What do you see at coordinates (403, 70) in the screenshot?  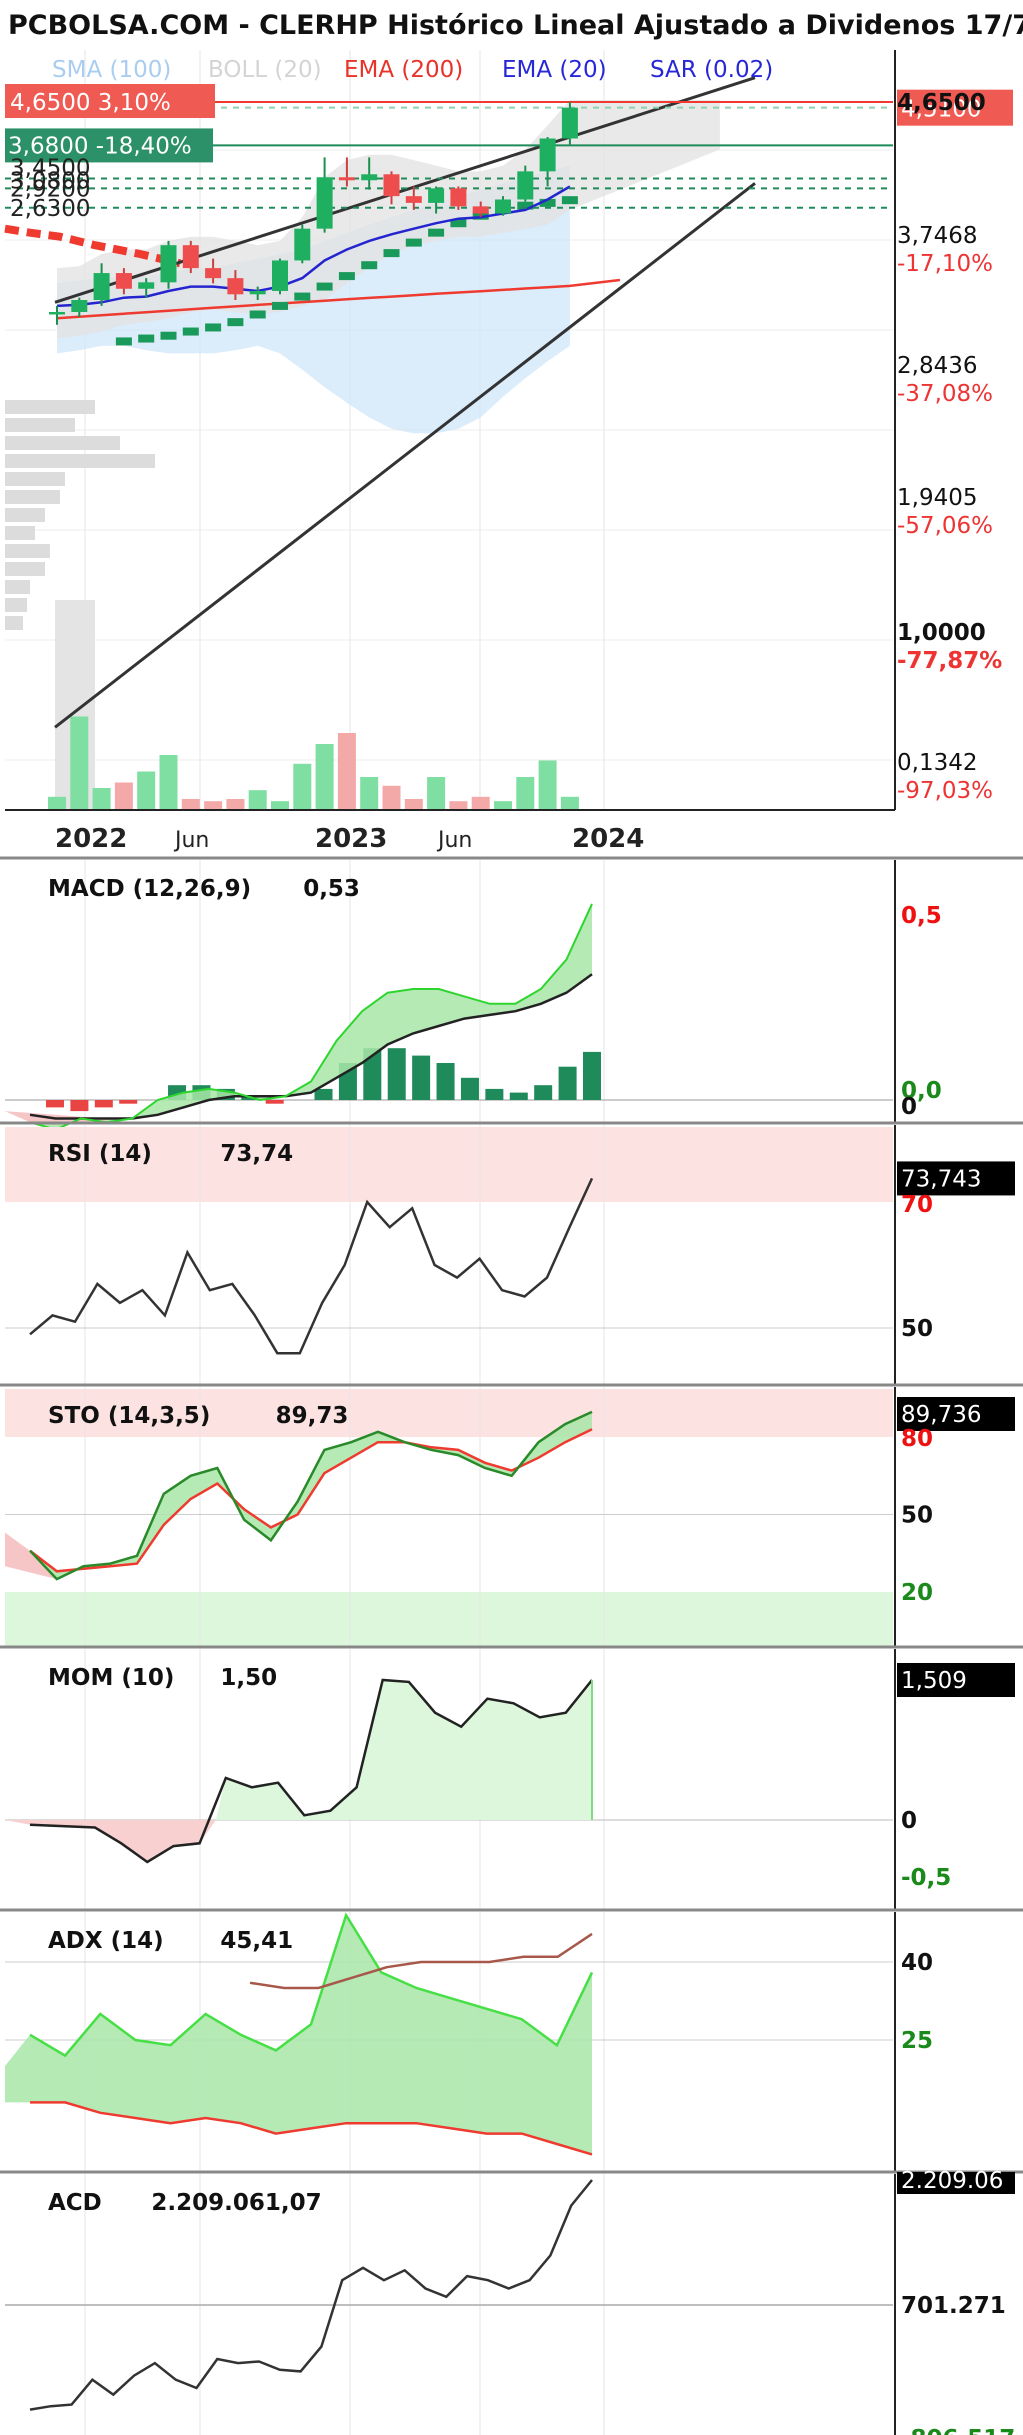 I see `legend-item: EMA (200)` at bounding box center [403, 70].